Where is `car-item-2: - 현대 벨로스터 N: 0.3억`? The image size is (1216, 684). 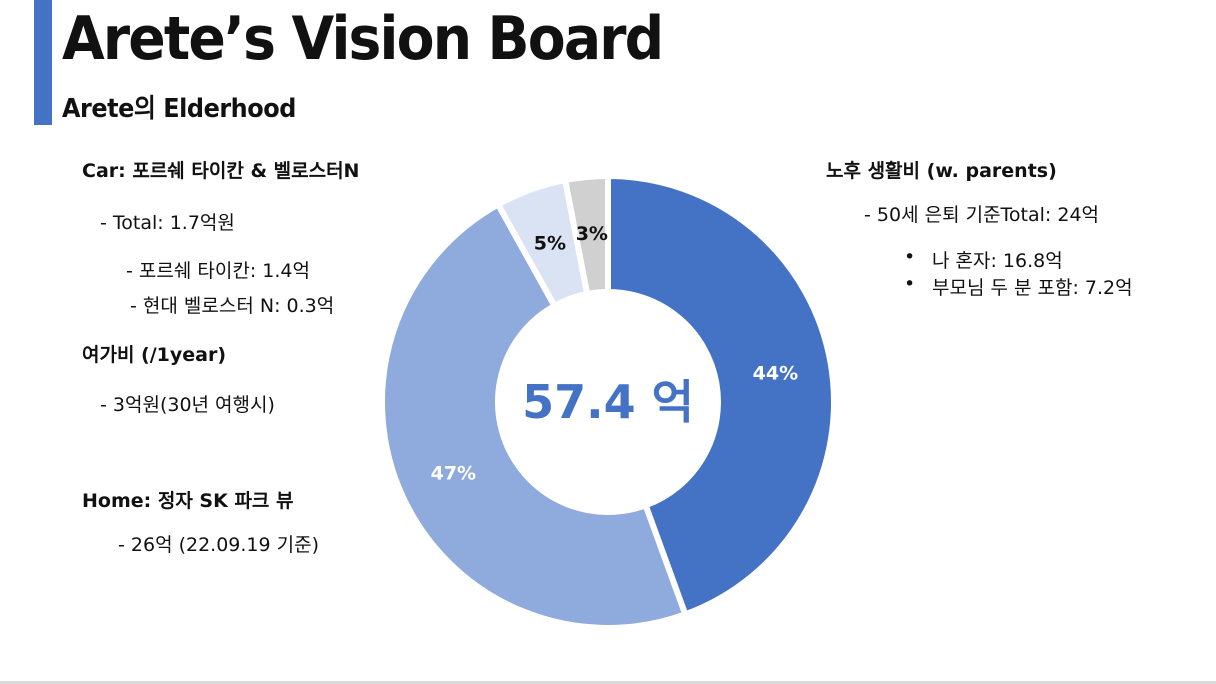
car-item-2: - 현대 벨로스터 N: 0.3억 is located at coordinates (232, 304).